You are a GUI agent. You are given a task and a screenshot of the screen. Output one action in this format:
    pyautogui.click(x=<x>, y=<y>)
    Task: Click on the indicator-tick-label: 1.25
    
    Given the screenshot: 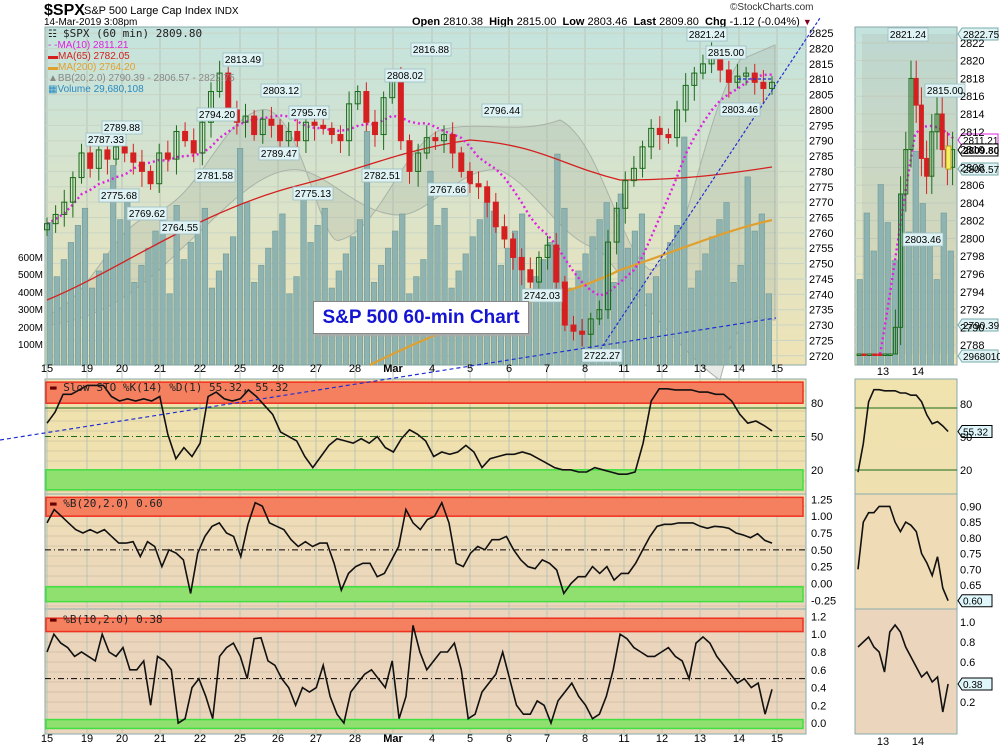 What is the action you would take?
    pyautogui.click(x=821, y=500)
    